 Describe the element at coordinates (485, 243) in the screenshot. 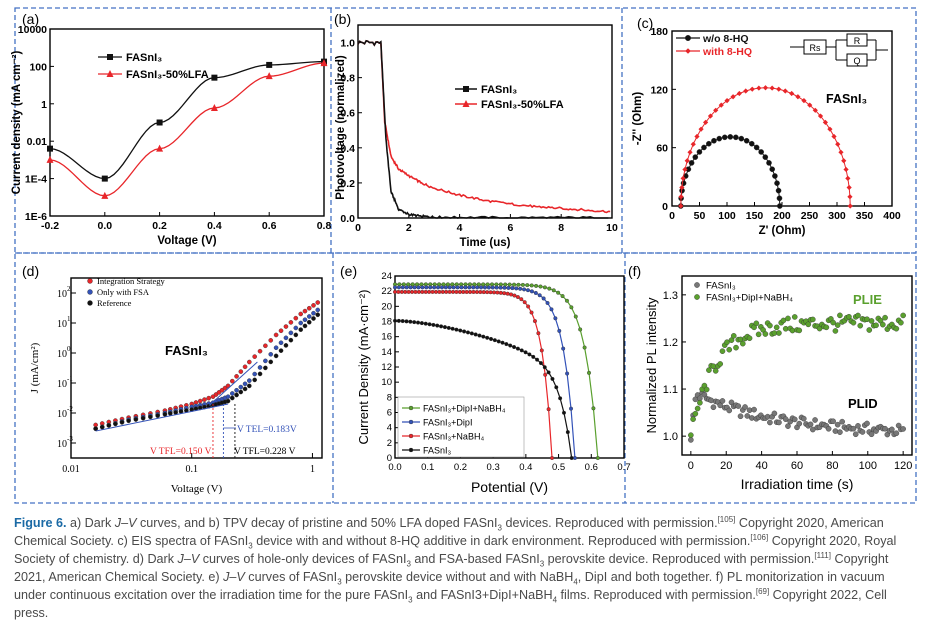

I see `x-axis-label: Time (us)` at that location.